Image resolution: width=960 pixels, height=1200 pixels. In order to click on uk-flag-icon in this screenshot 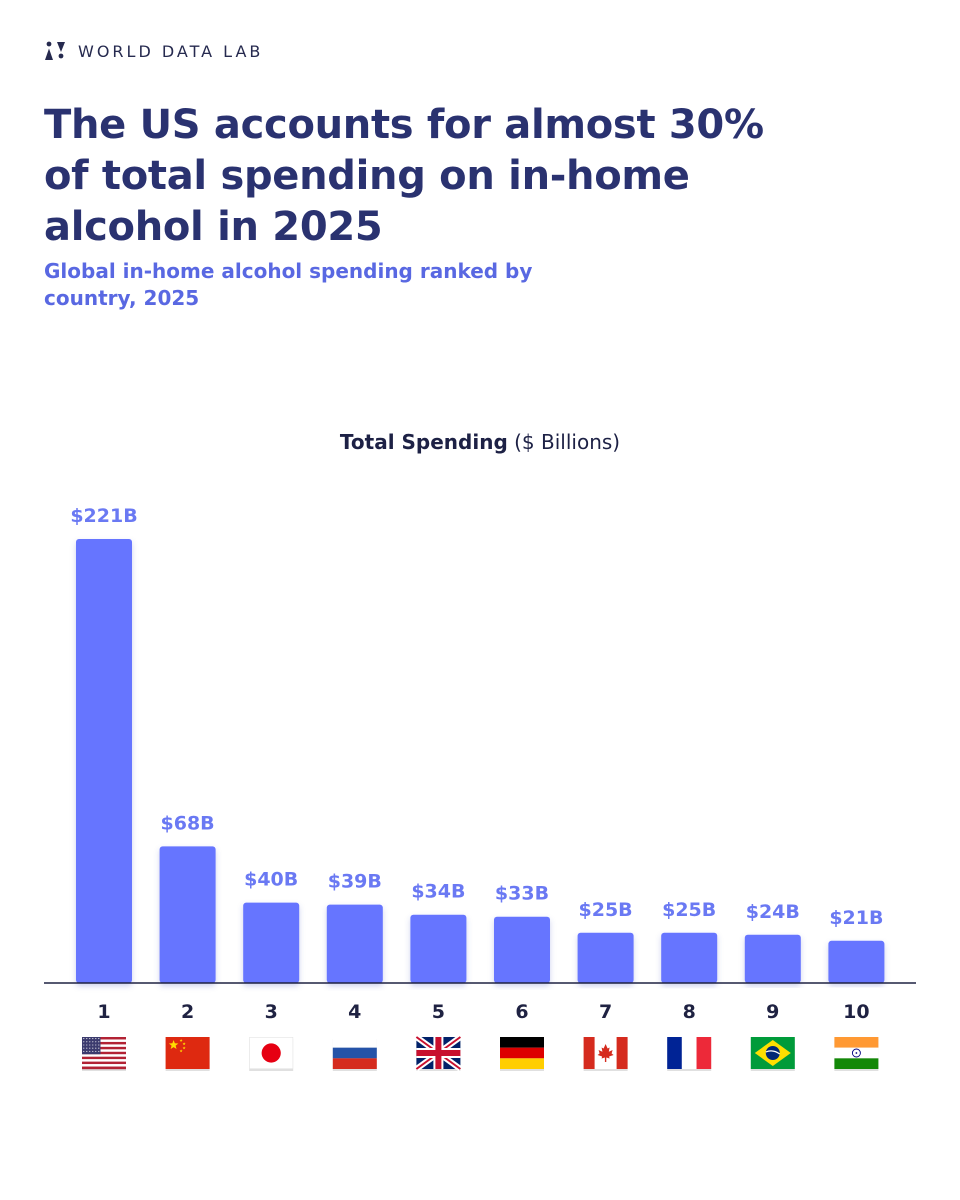, I will do `click(438, 1053)`.